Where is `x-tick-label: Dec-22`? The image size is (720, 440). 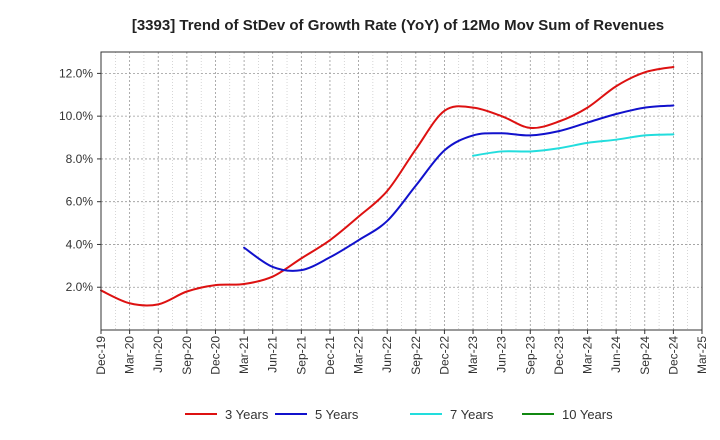 x-tick-label: Dec-22 is located at coordinates (444, 355).